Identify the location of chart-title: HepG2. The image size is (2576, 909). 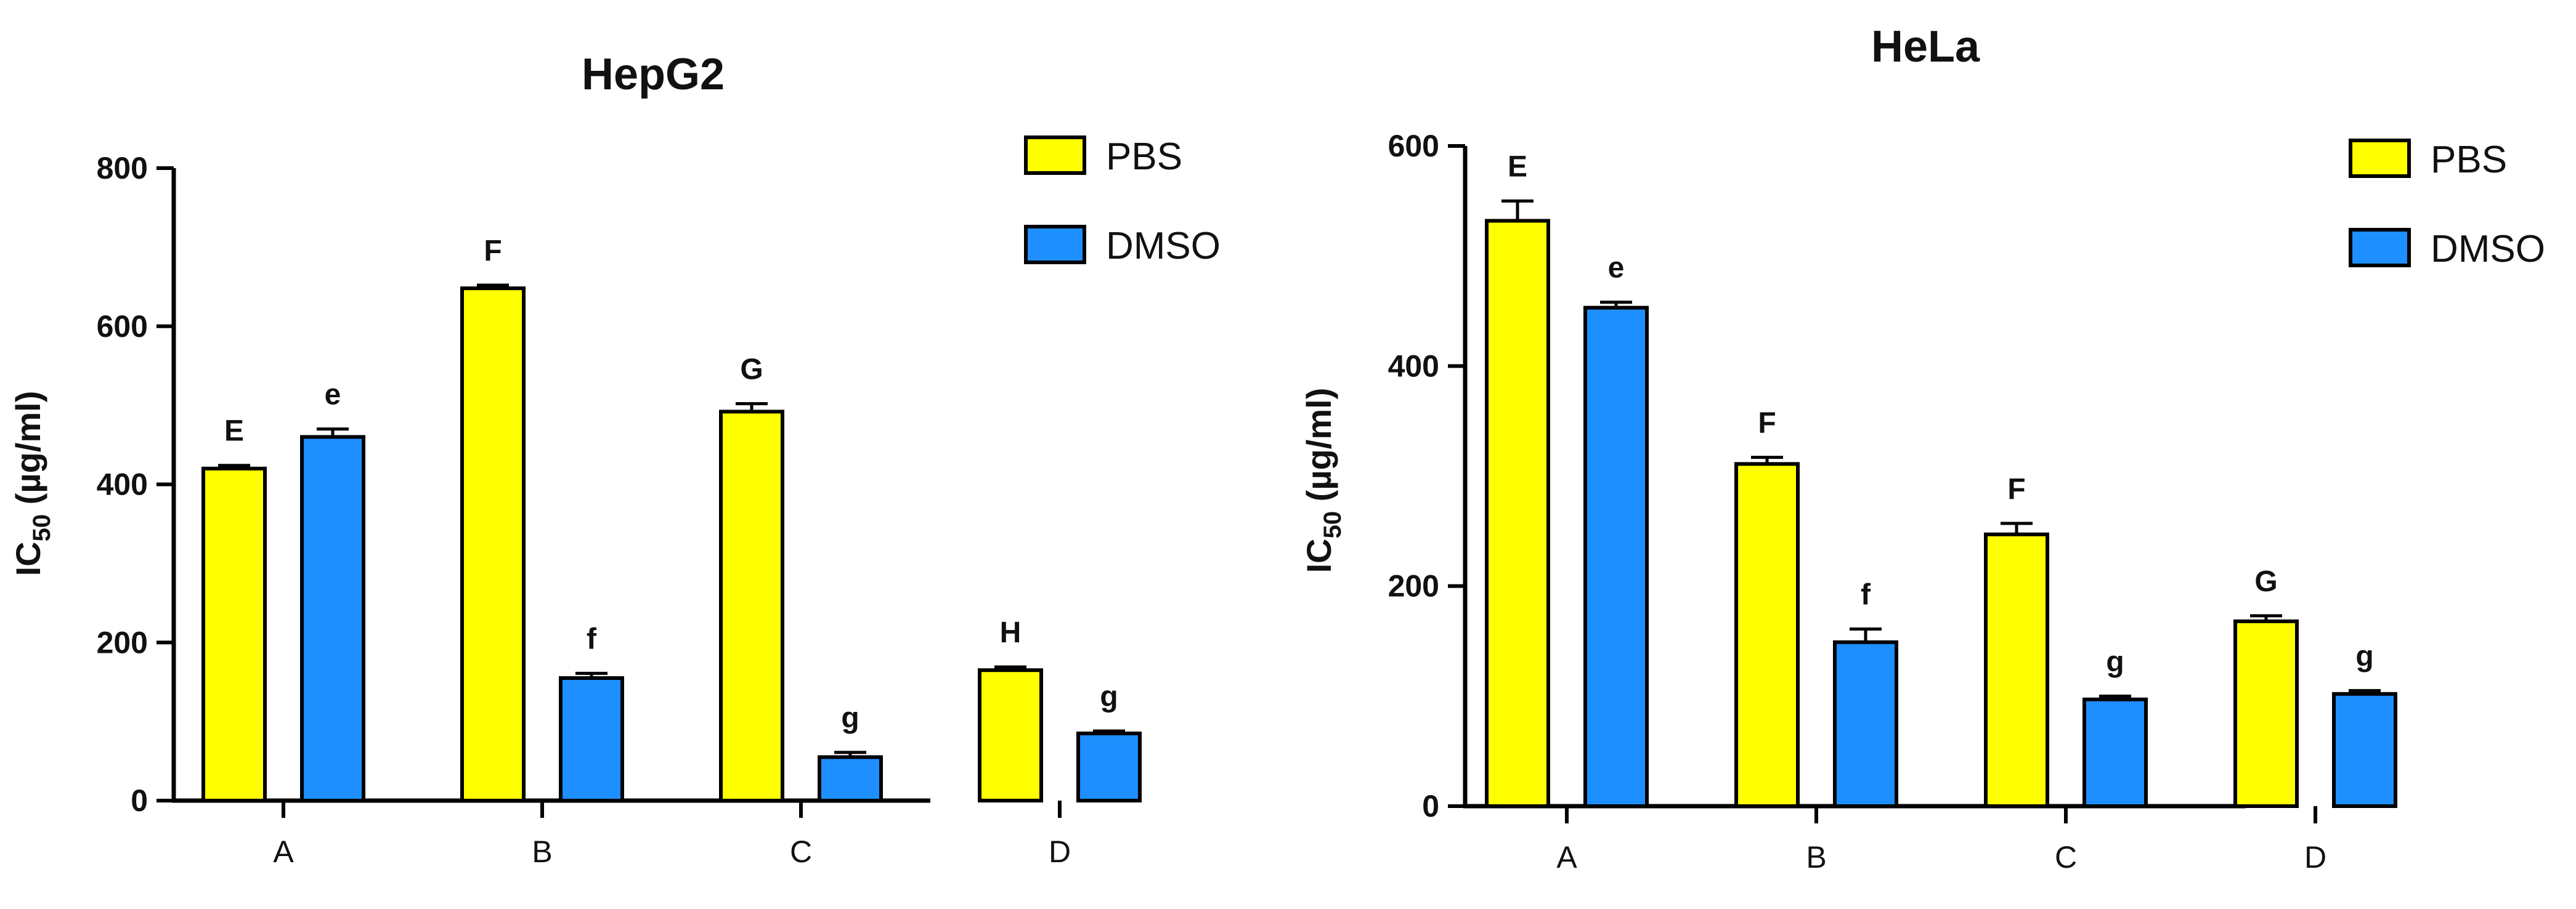
(653, 74).